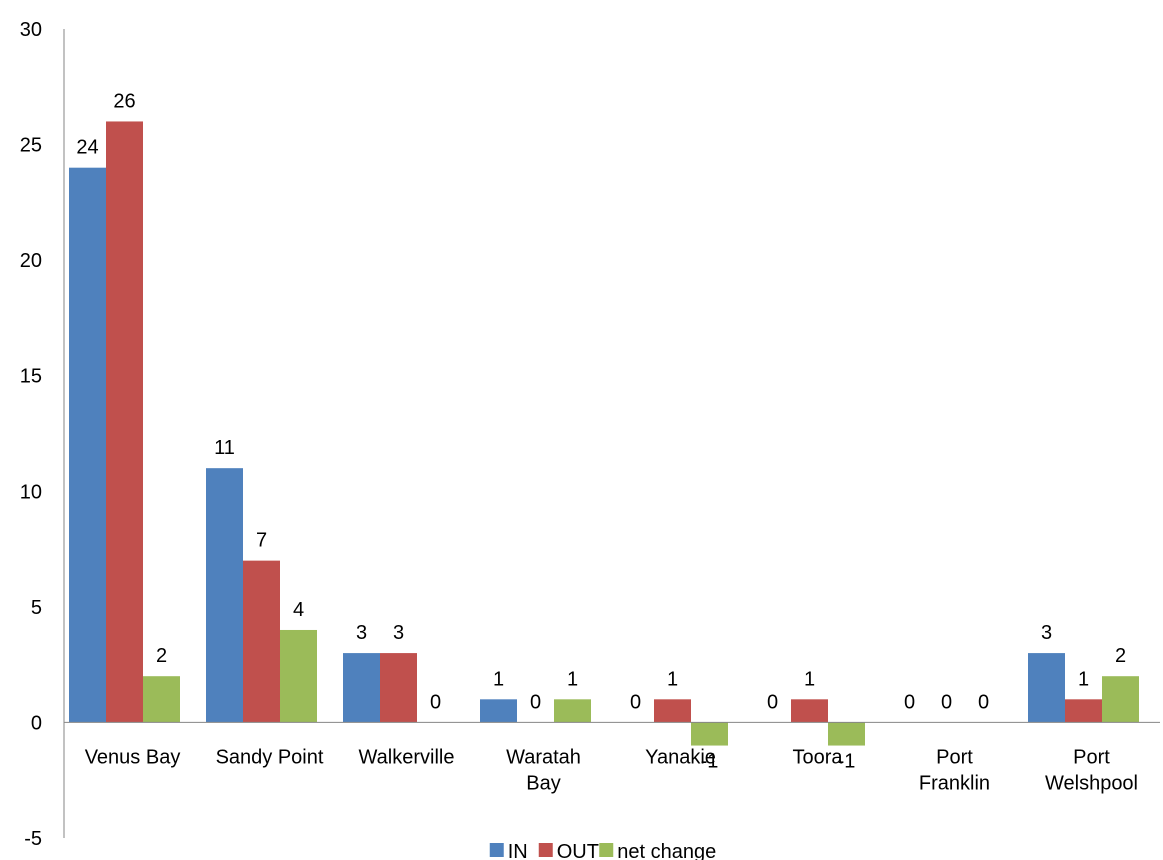 The height and width of the screenshot is (860, 1163). I want to click on legend-label: OUT, so click(578, 850).